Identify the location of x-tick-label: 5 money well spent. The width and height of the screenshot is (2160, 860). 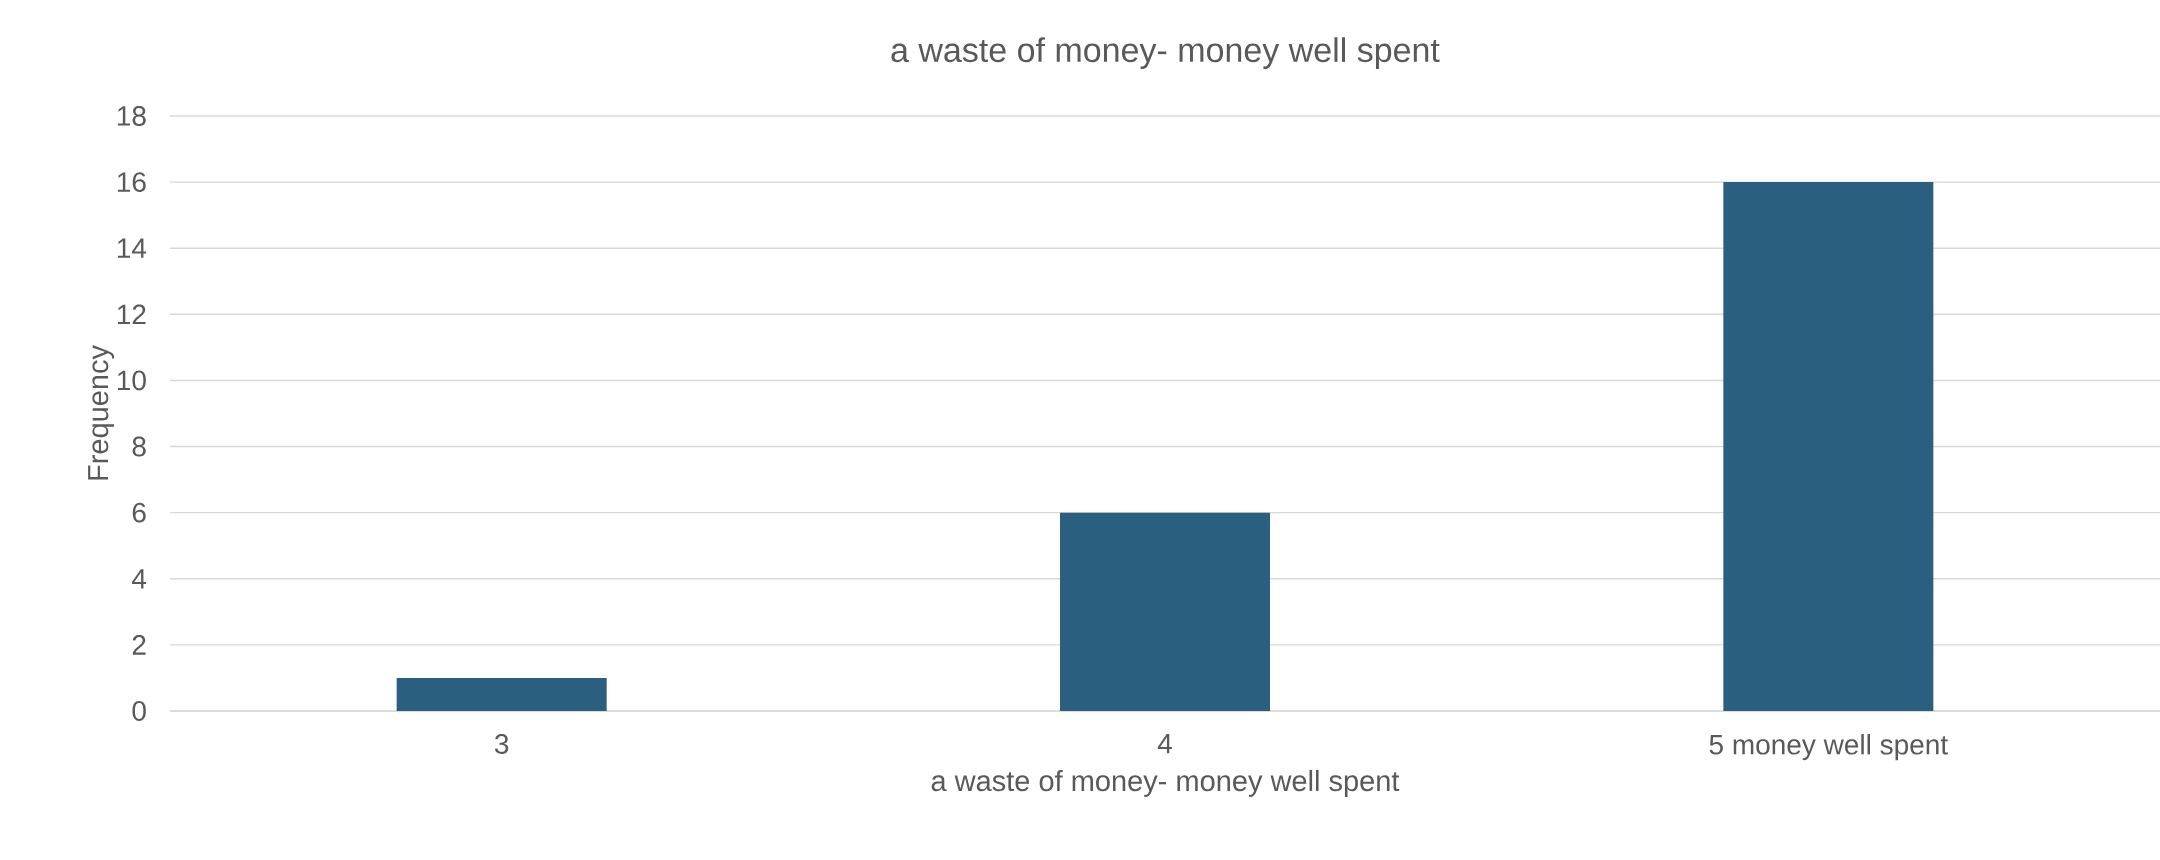
(1828, 747).